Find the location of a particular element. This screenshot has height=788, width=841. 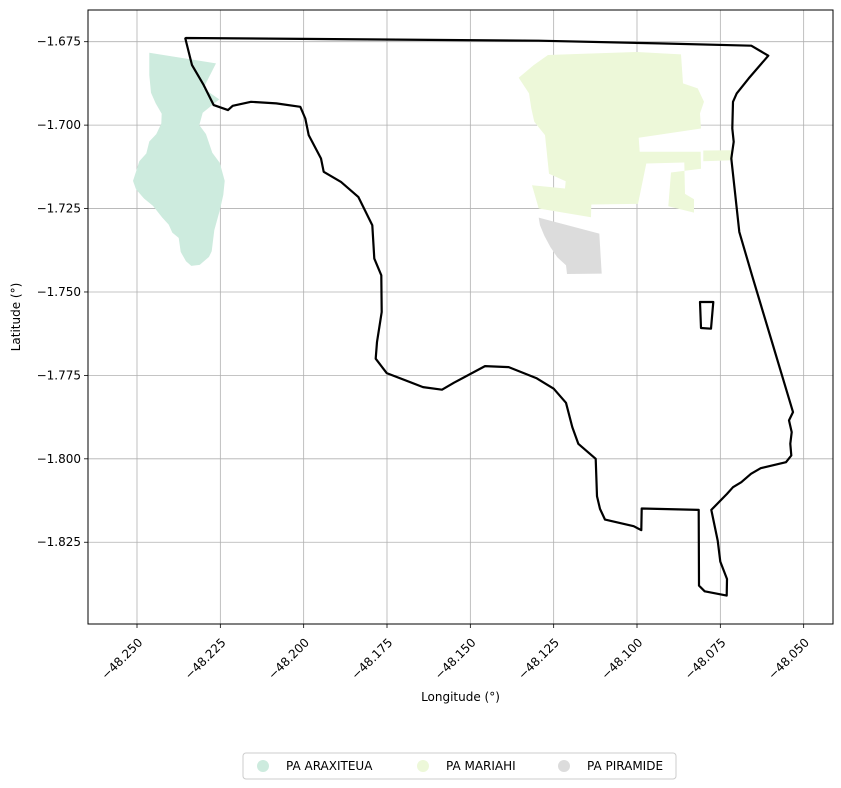

legend-label-pa-araxiteua: PA ARAXITEUA is located at coordinates (329, 766).